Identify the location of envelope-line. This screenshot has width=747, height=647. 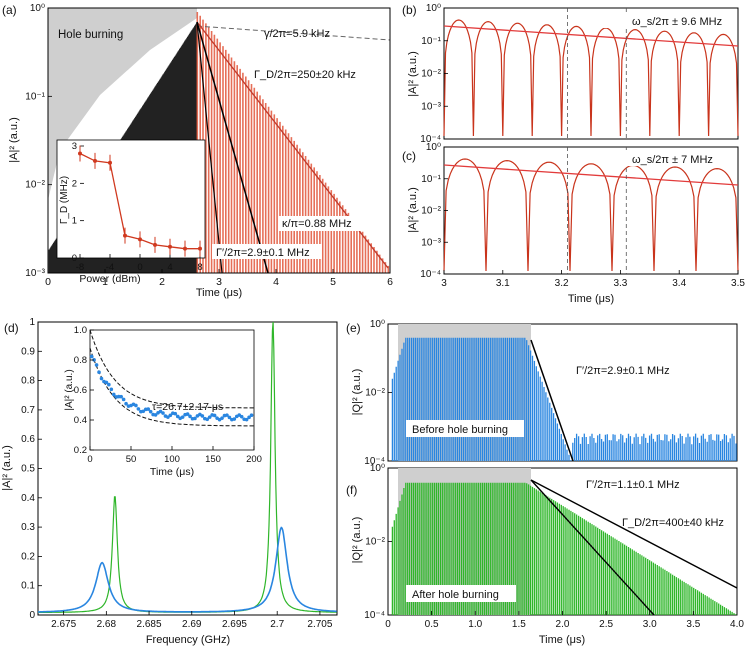
(591, 175).